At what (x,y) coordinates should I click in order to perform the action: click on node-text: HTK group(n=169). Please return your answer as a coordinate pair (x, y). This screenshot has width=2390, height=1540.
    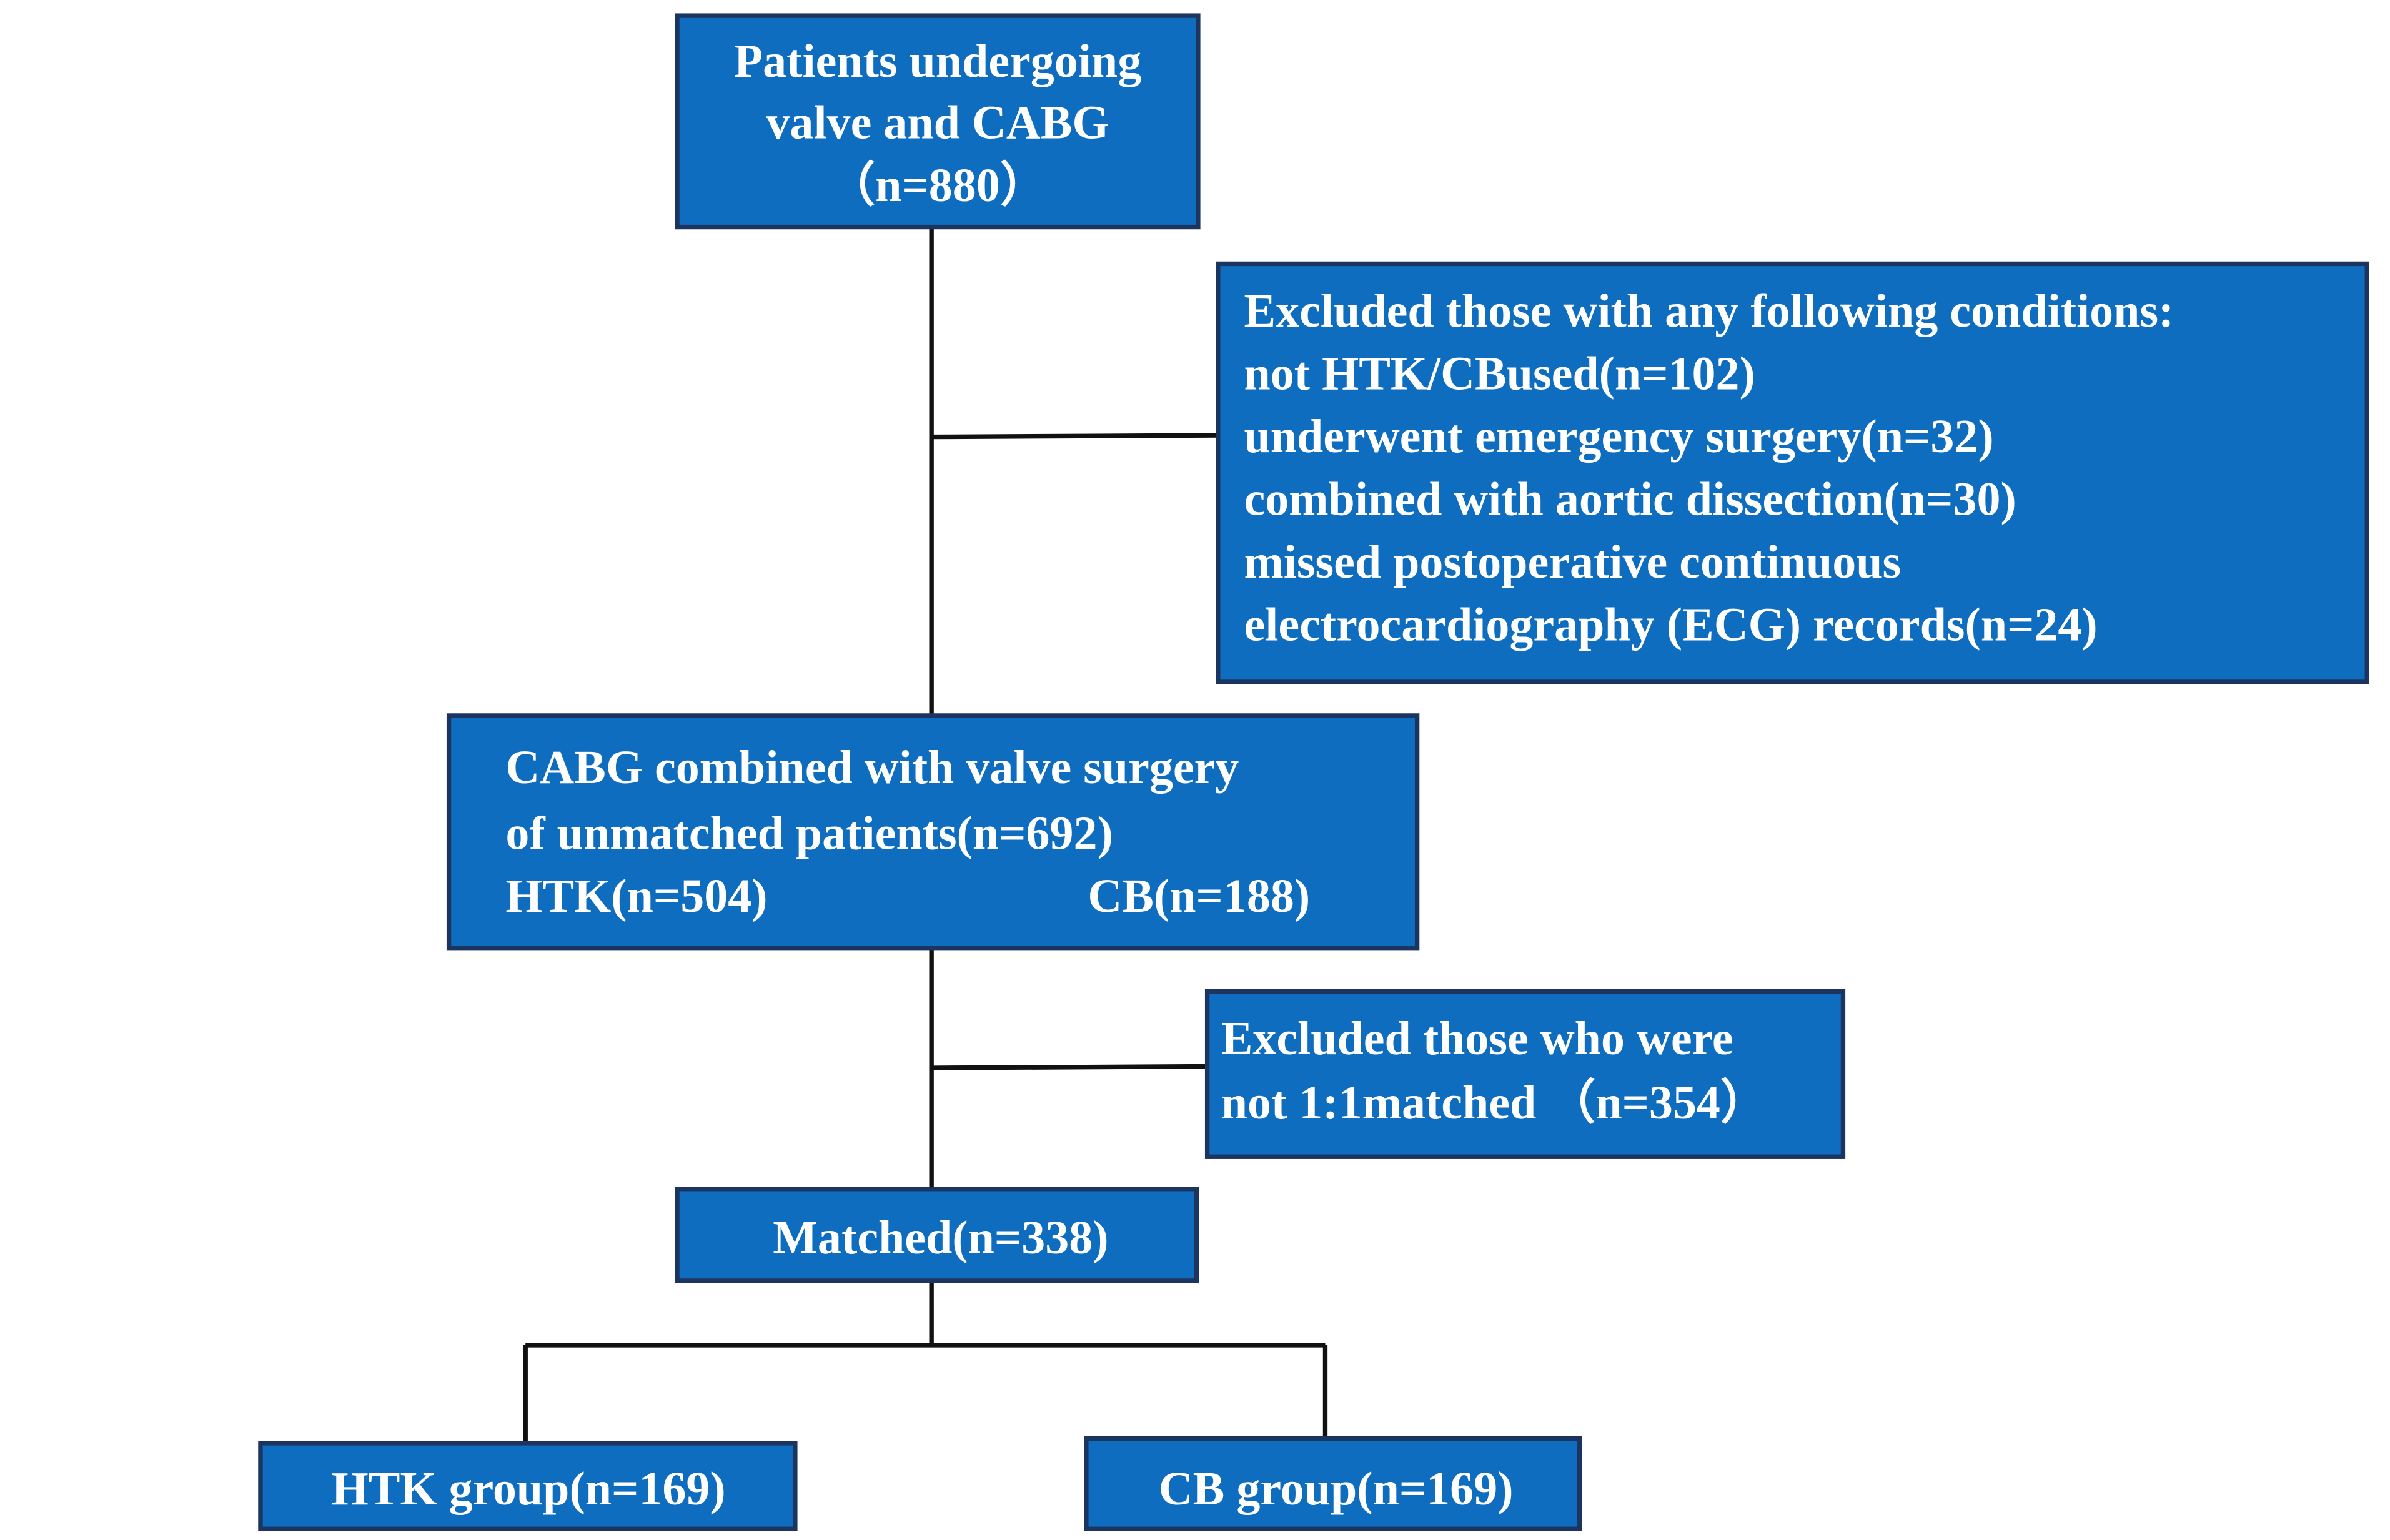
    Looking at the image, I should click on (529, 1489).